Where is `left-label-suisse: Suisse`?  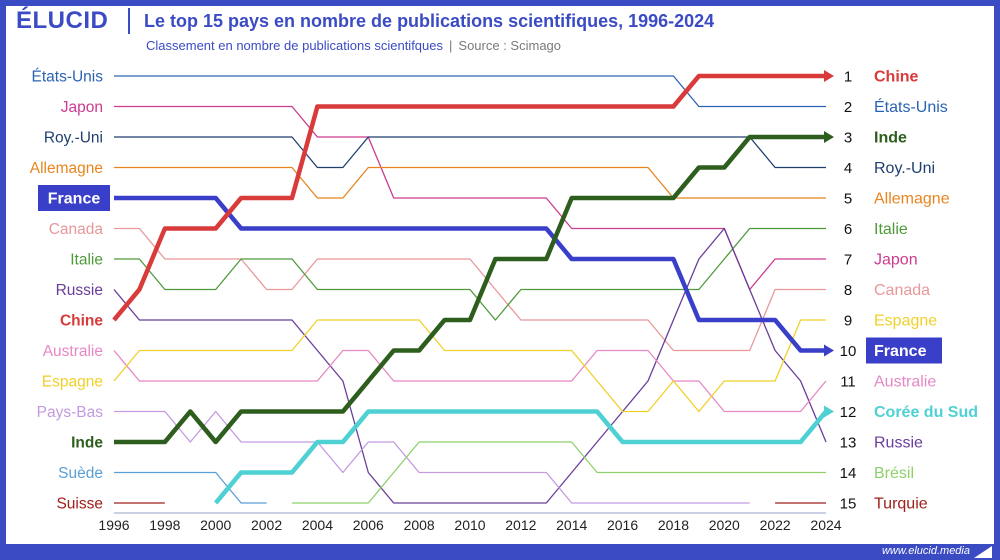
left-label-suisse: Suisse is located at coordinates (79, 504).